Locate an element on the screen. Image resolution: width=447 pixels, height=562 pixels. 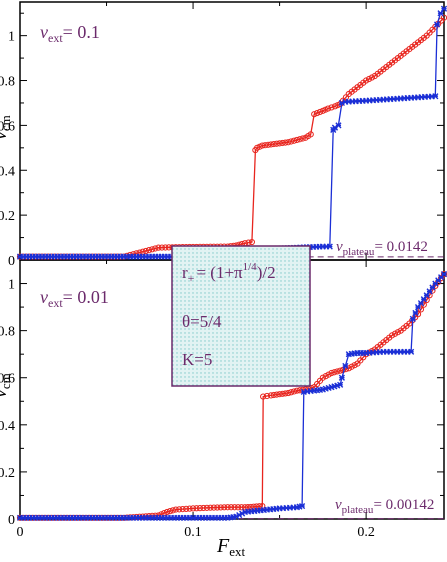
param-theta: θ=5/4 is located at coordinates (202, 321).